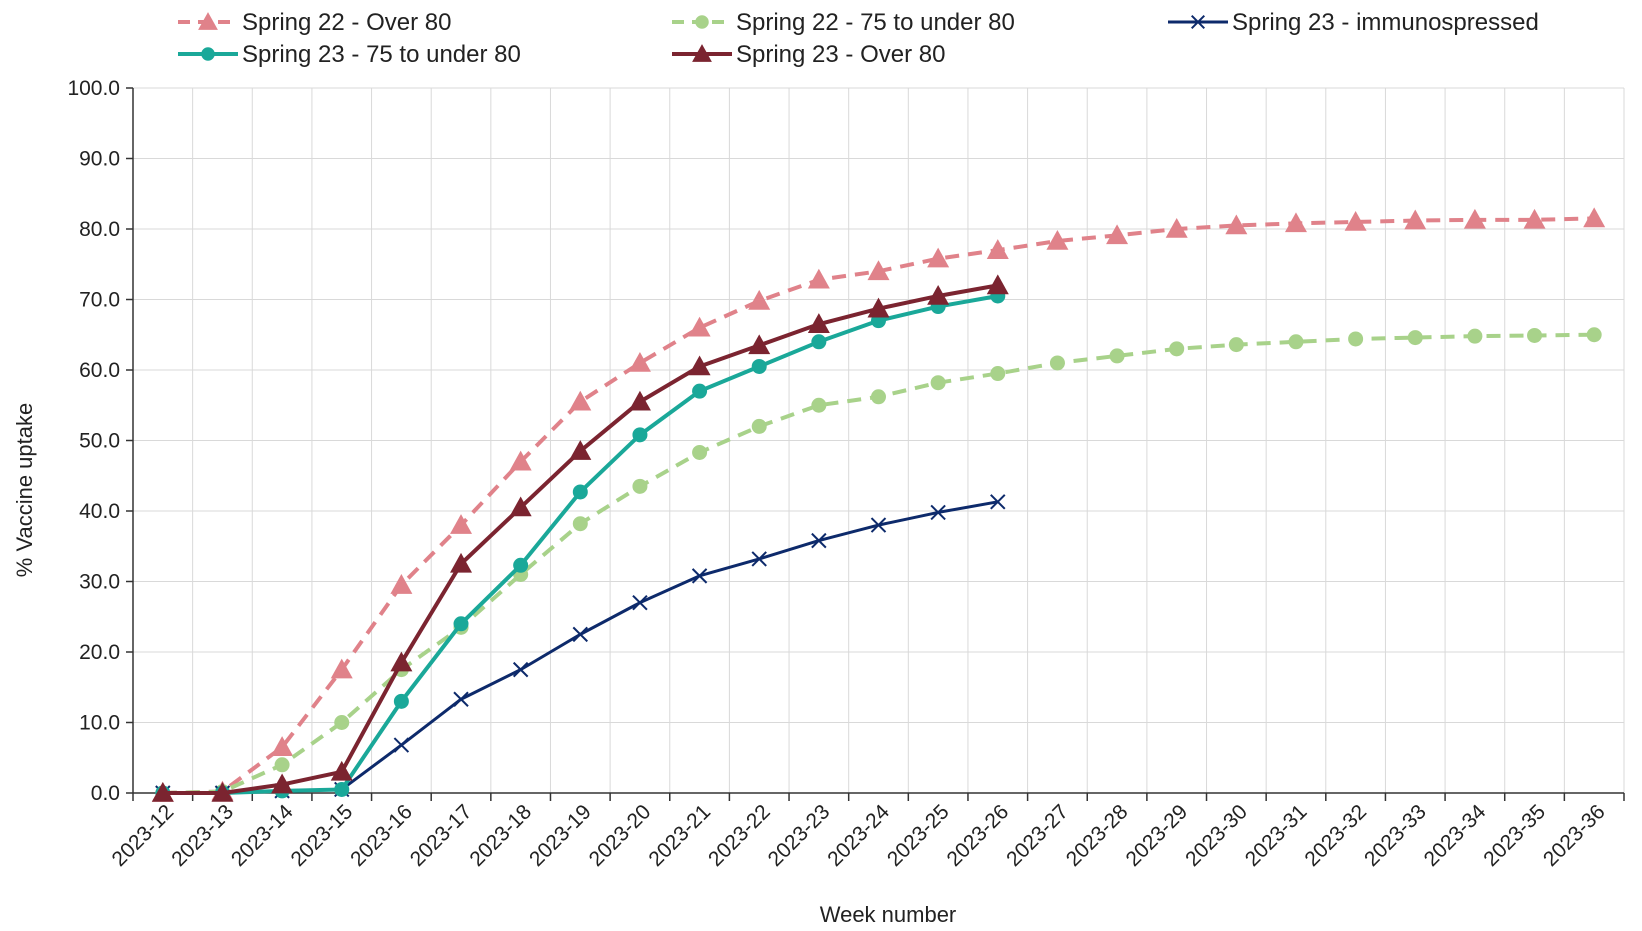 The width and height of the screenshot is (1642, 931). Describe the element at coordinates (99, 723) in the screenshot. I see `y-tick-label: 10.0` at that location.